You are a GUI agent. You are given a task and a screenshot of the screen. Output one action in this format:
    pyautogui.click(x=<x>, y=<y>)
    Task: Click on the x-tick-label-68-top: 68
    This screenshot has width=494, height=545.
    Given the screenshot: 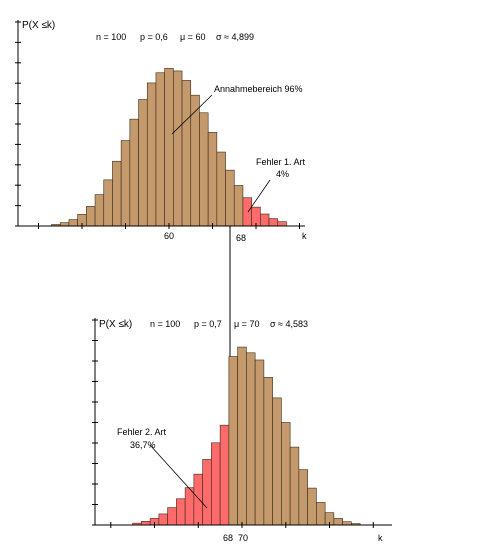 What is the action you would take?
    pyautogui.click(x=241, y=238)
    